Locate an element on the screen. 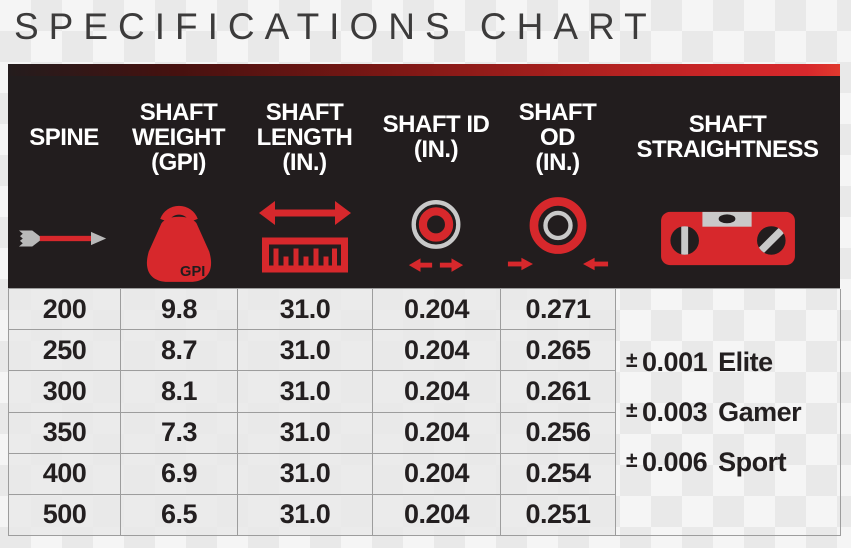  straightness-elite: ±0.001 Elite is located at coordinates (733, 362).